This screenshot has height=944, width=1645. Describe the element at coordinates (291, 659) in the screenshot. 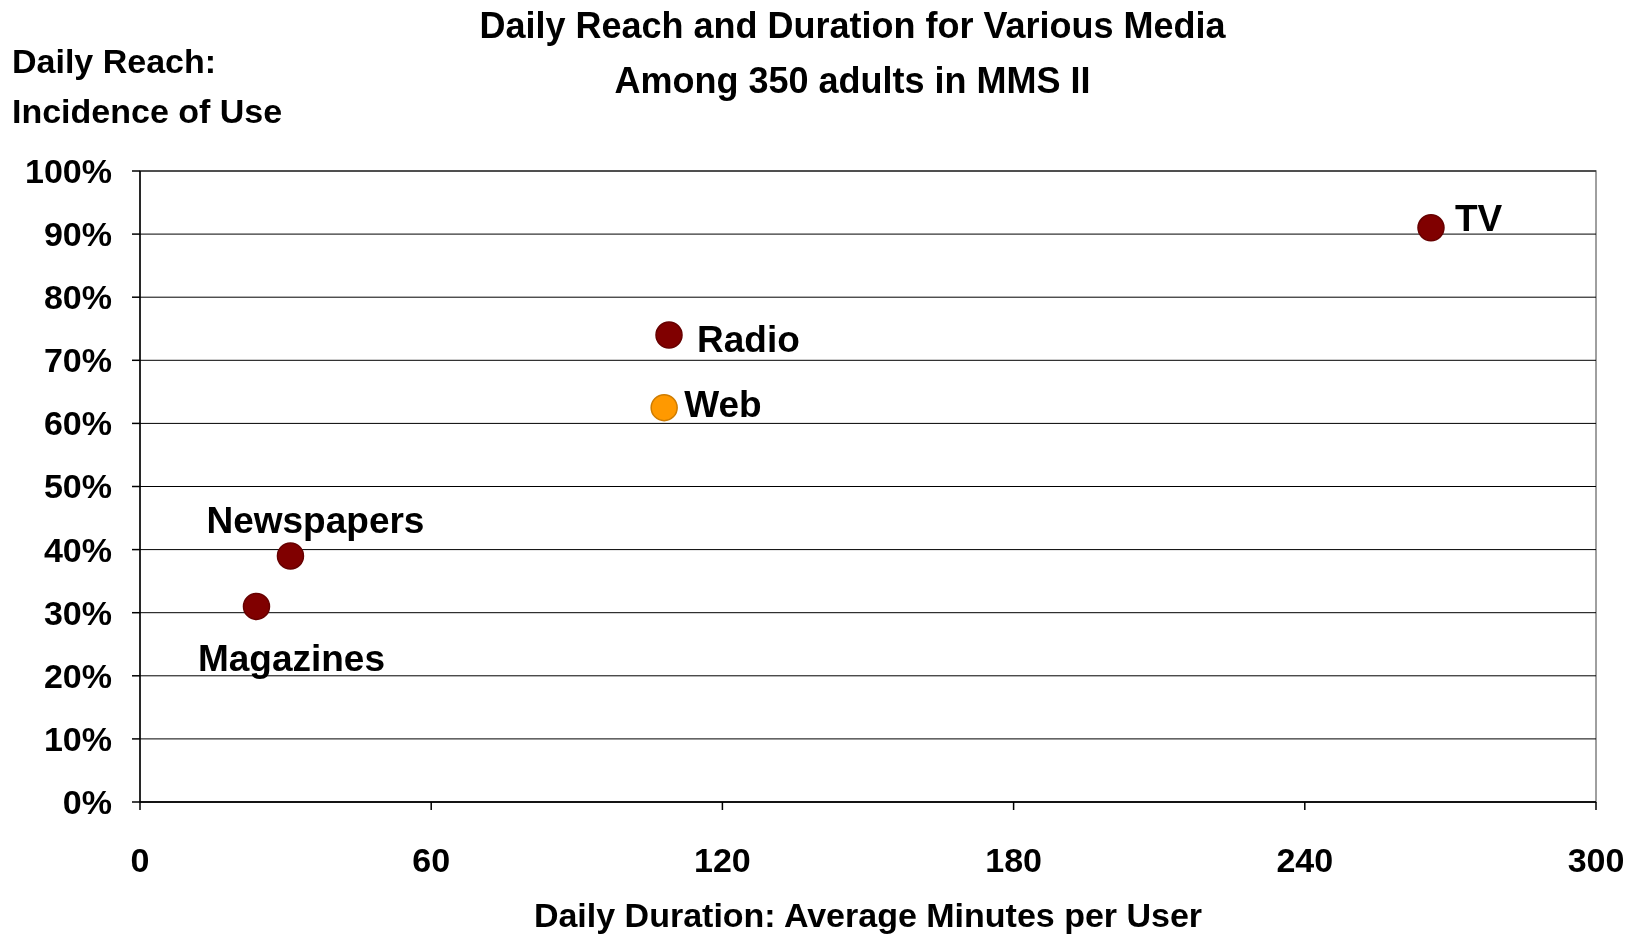

I see `series-label: Magazines` at that location.